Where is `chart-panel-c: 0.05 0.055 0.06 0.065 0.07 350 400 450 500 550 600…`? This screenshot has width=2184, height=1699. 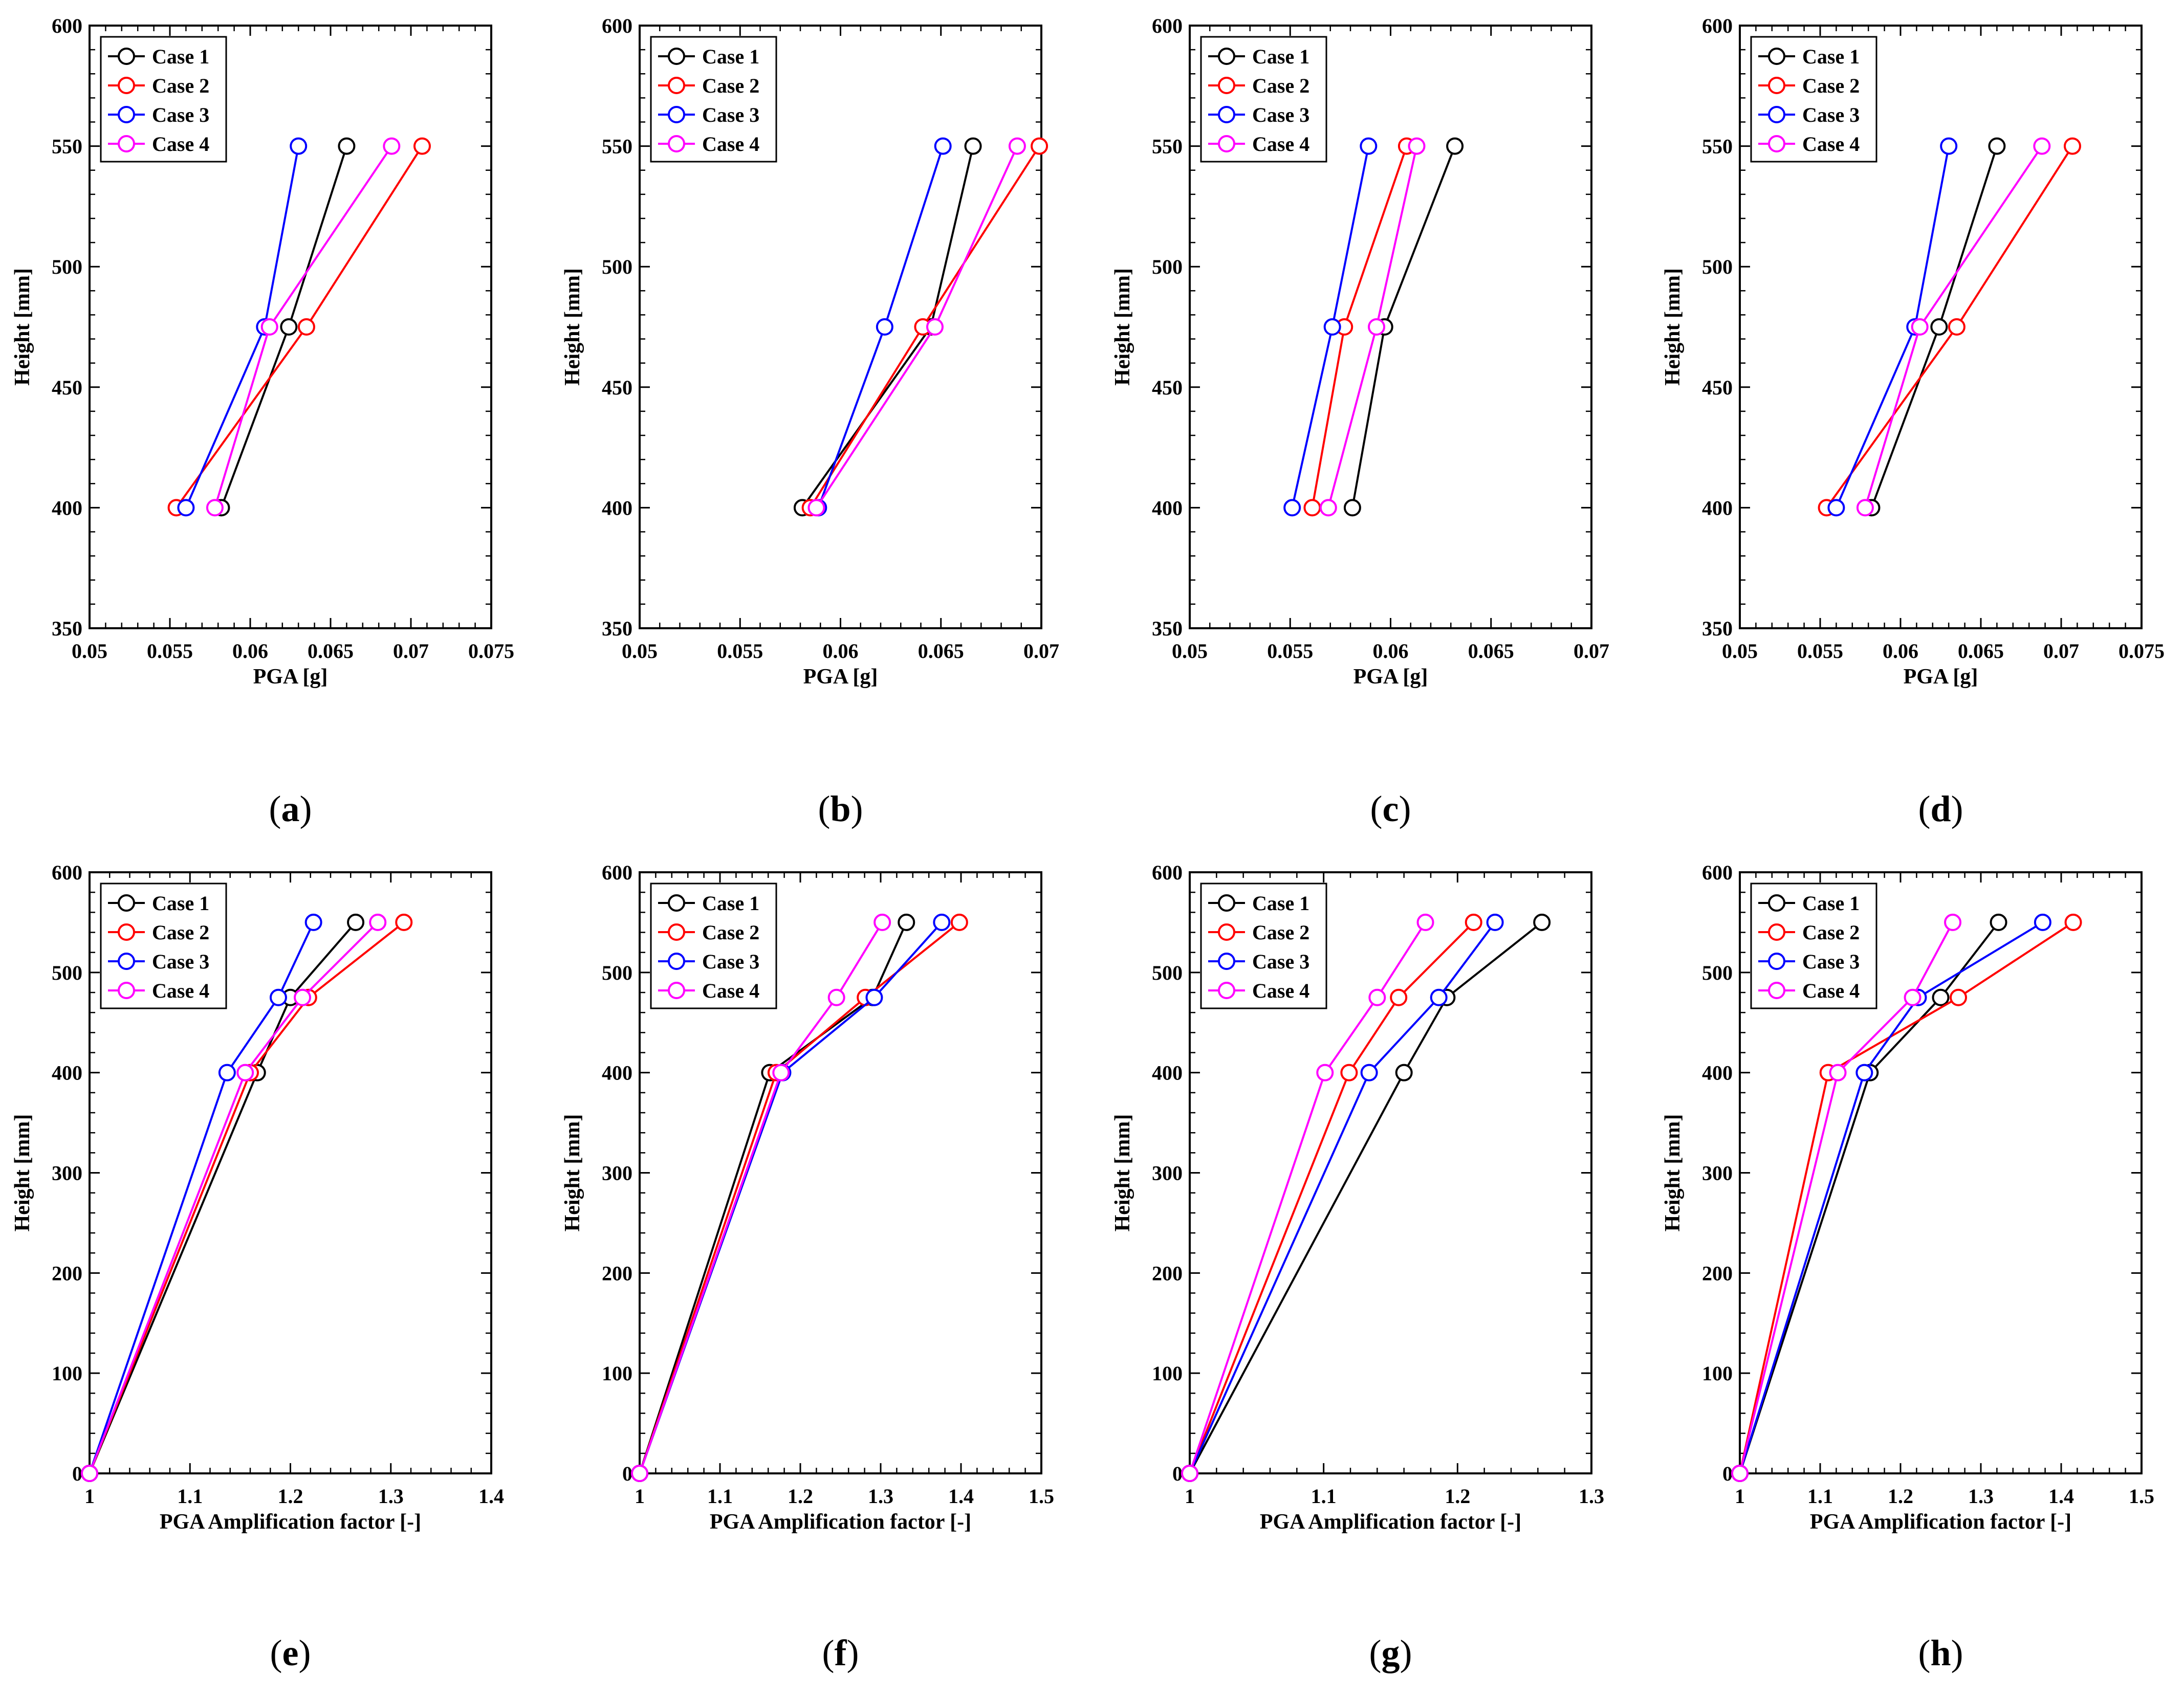 chart-panel-c: 0.05 0.055 0.06 0.065 0.07 350 400 450 500 550 600… is located at coordinates (1360, 421).